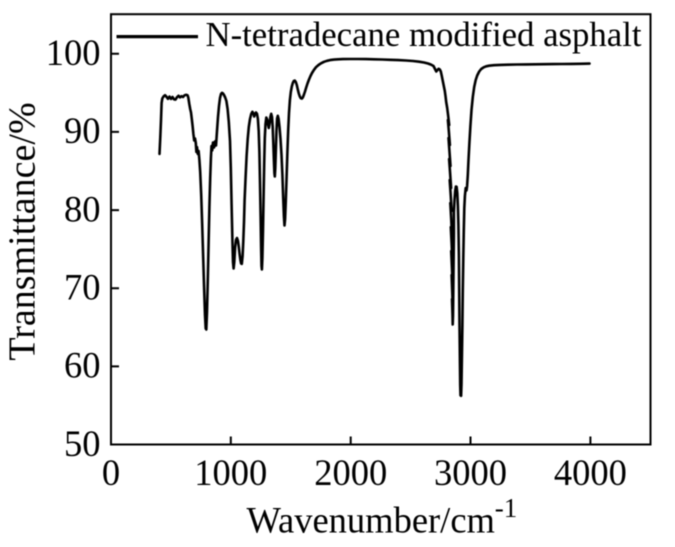 This screenshot has height=547, width=675. Describe the element at coordinates (82, 365) in the screenshot. I see `svg-text: 60` at that location.